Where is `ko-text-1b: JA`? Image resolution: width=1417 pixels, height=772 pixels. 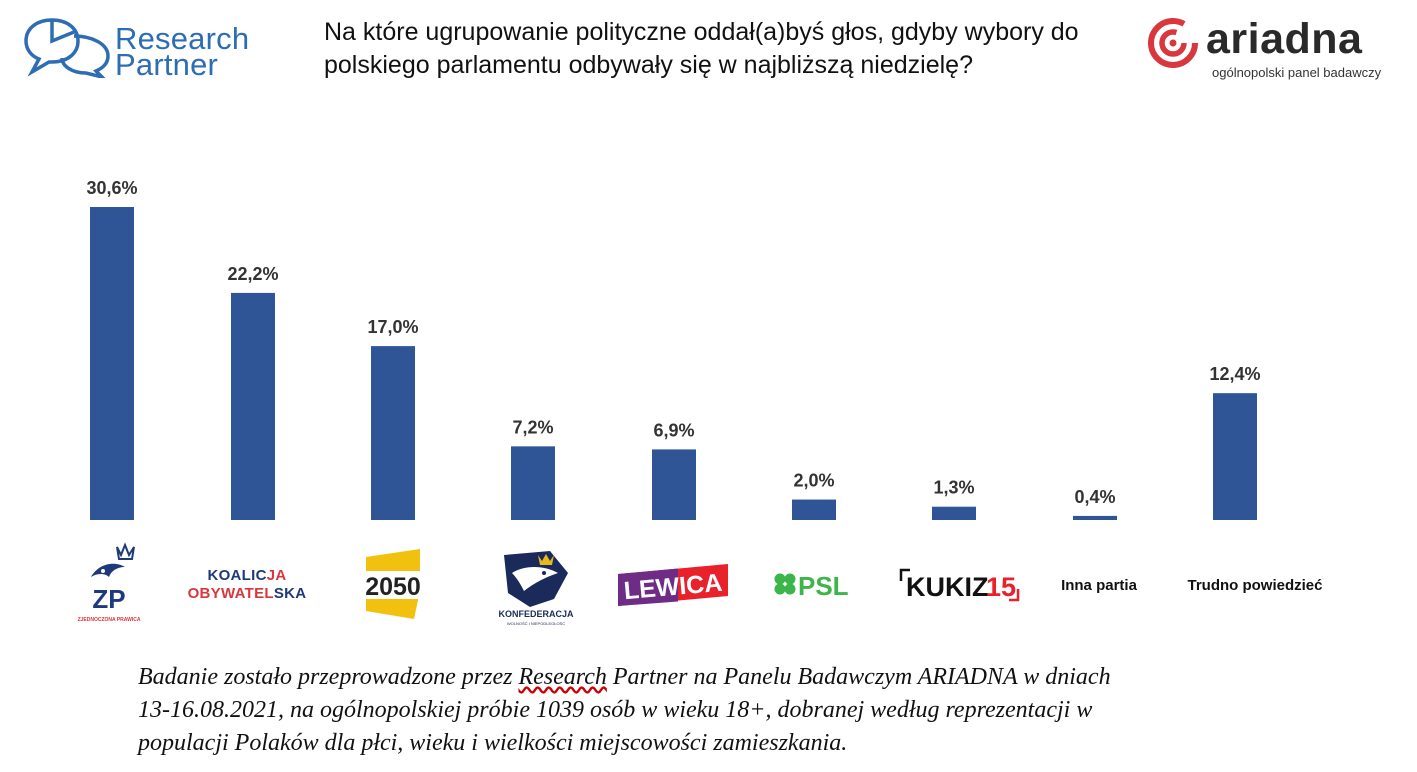 ko-text-1b: JA is located at coordinates (276, 575).